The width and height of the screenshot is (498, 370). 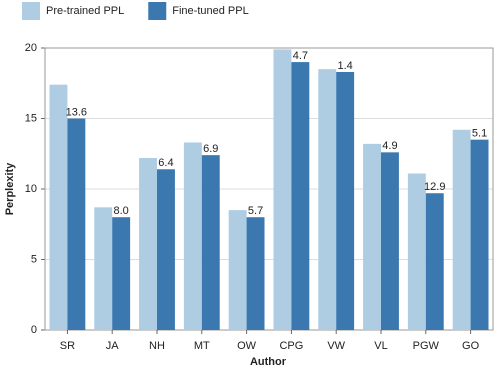 I want to click on x-tick-label: PGW, so click(x=426, y=346).